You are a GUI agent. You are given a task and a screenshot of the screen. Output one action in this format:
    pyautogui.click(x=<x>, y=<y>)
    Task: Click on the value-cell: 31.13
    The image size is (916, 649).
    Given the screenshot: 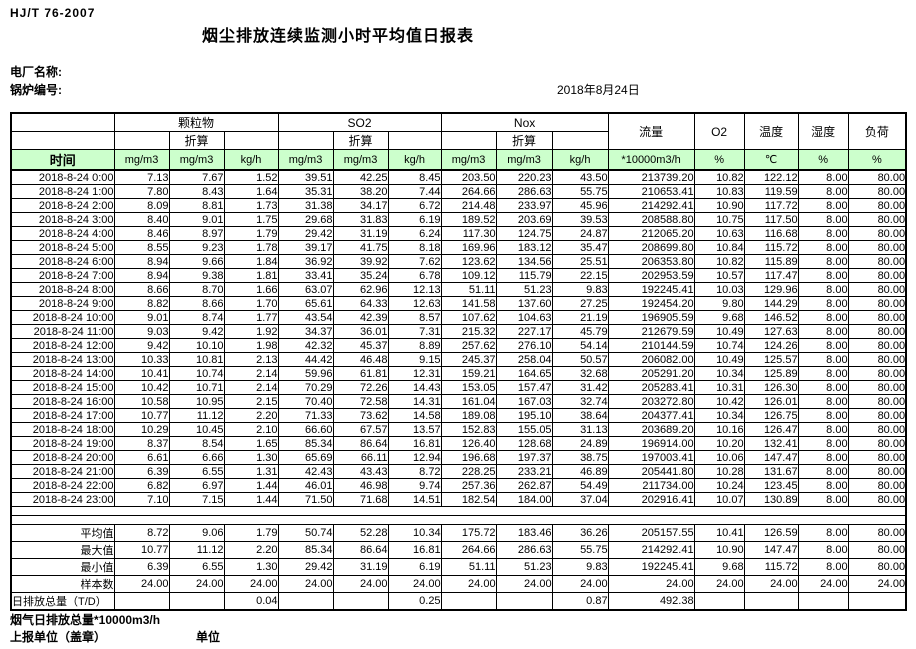 What is the action you would take?
    pyautogui.click(x=580, y=429)
    